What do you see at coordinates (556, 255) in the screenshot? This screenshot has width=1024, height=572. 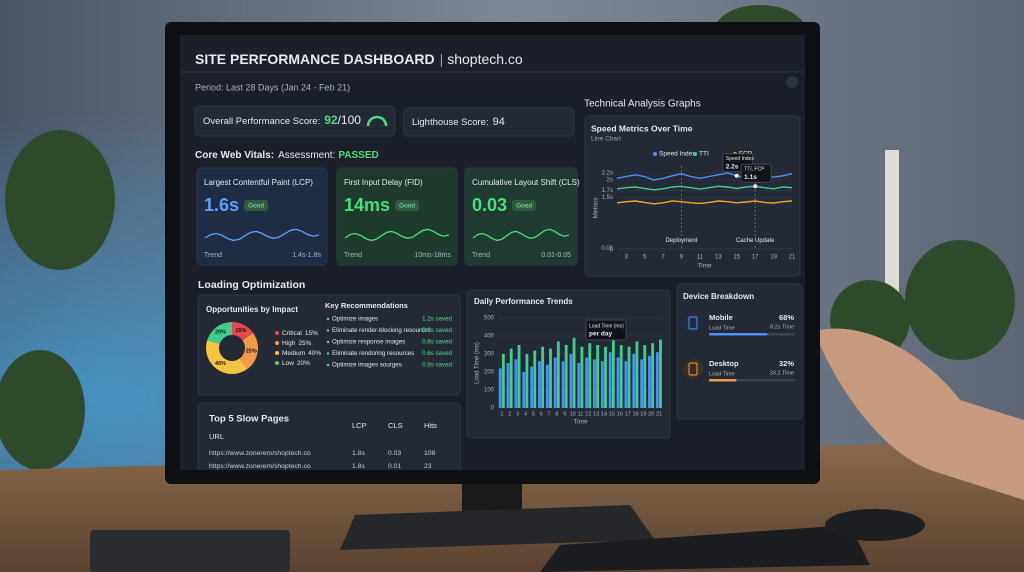 I see `trend-range: 0.01-0.05` at bounding box center [556, 255].